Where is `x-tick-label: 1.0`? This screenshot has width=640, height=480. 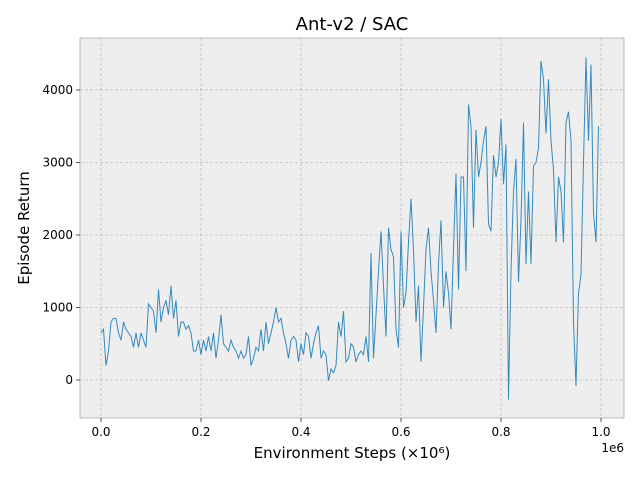
x-tick-label: 1.0 is located at coordinates (600, 432).